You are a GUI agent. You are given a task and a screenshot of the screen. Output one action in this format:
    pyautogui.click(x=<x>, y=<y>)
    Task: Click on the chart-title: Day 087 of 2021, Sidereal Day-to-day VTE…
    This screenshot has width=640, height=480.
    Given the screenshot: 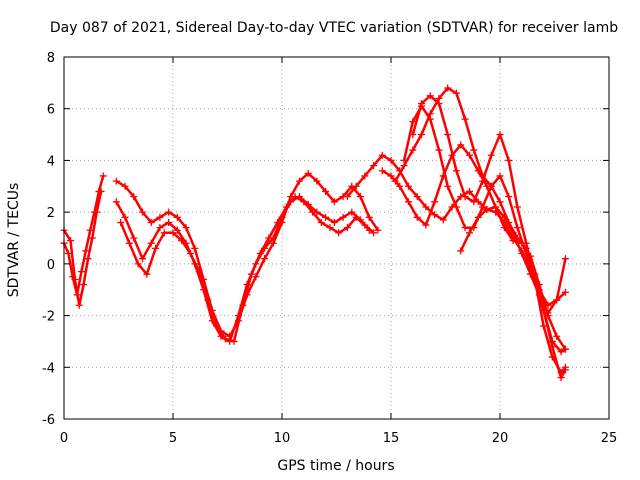 What is the action you would take?
    pyautogui.click(x=334, y=28)
    